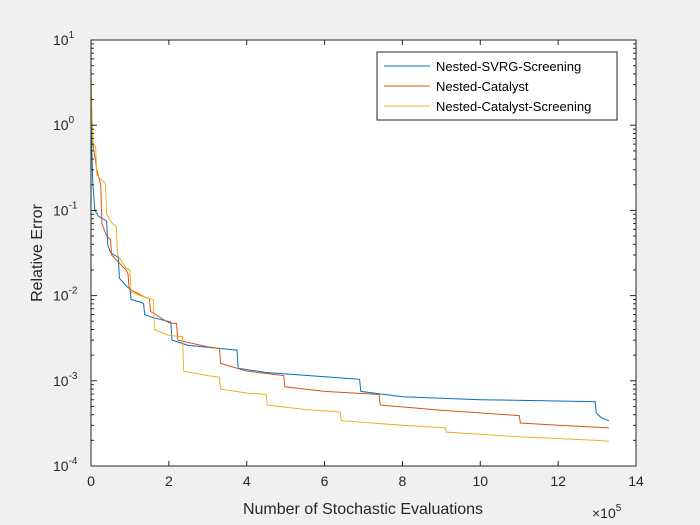 This screenshot has height=525, width=700. I want to click on y-tick-label: 10⁰, so click(64, 124).